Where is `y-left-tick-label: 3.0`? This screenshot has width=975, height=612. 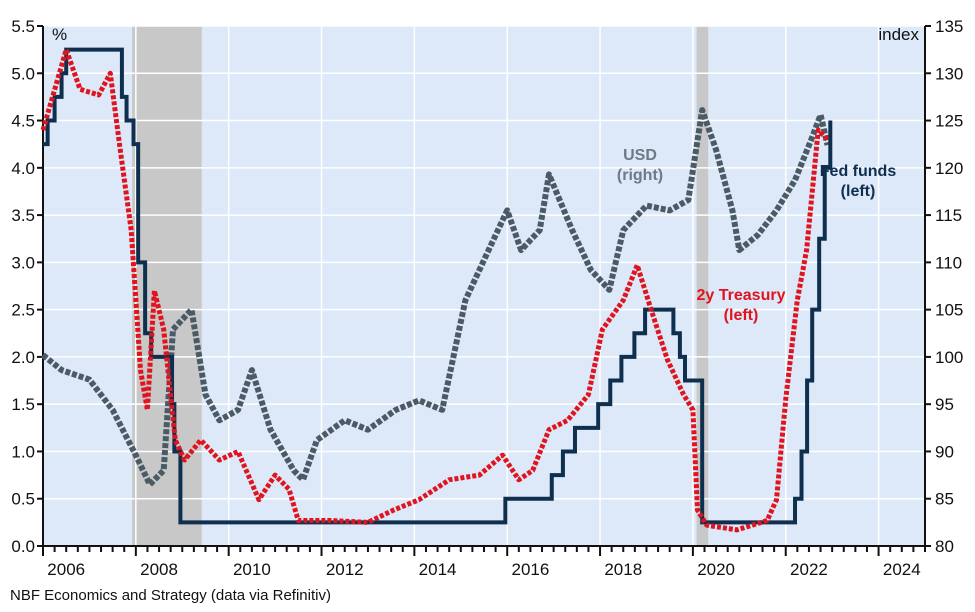
y-left-tick-label: 3.0 is located at coordinates (23, 262).